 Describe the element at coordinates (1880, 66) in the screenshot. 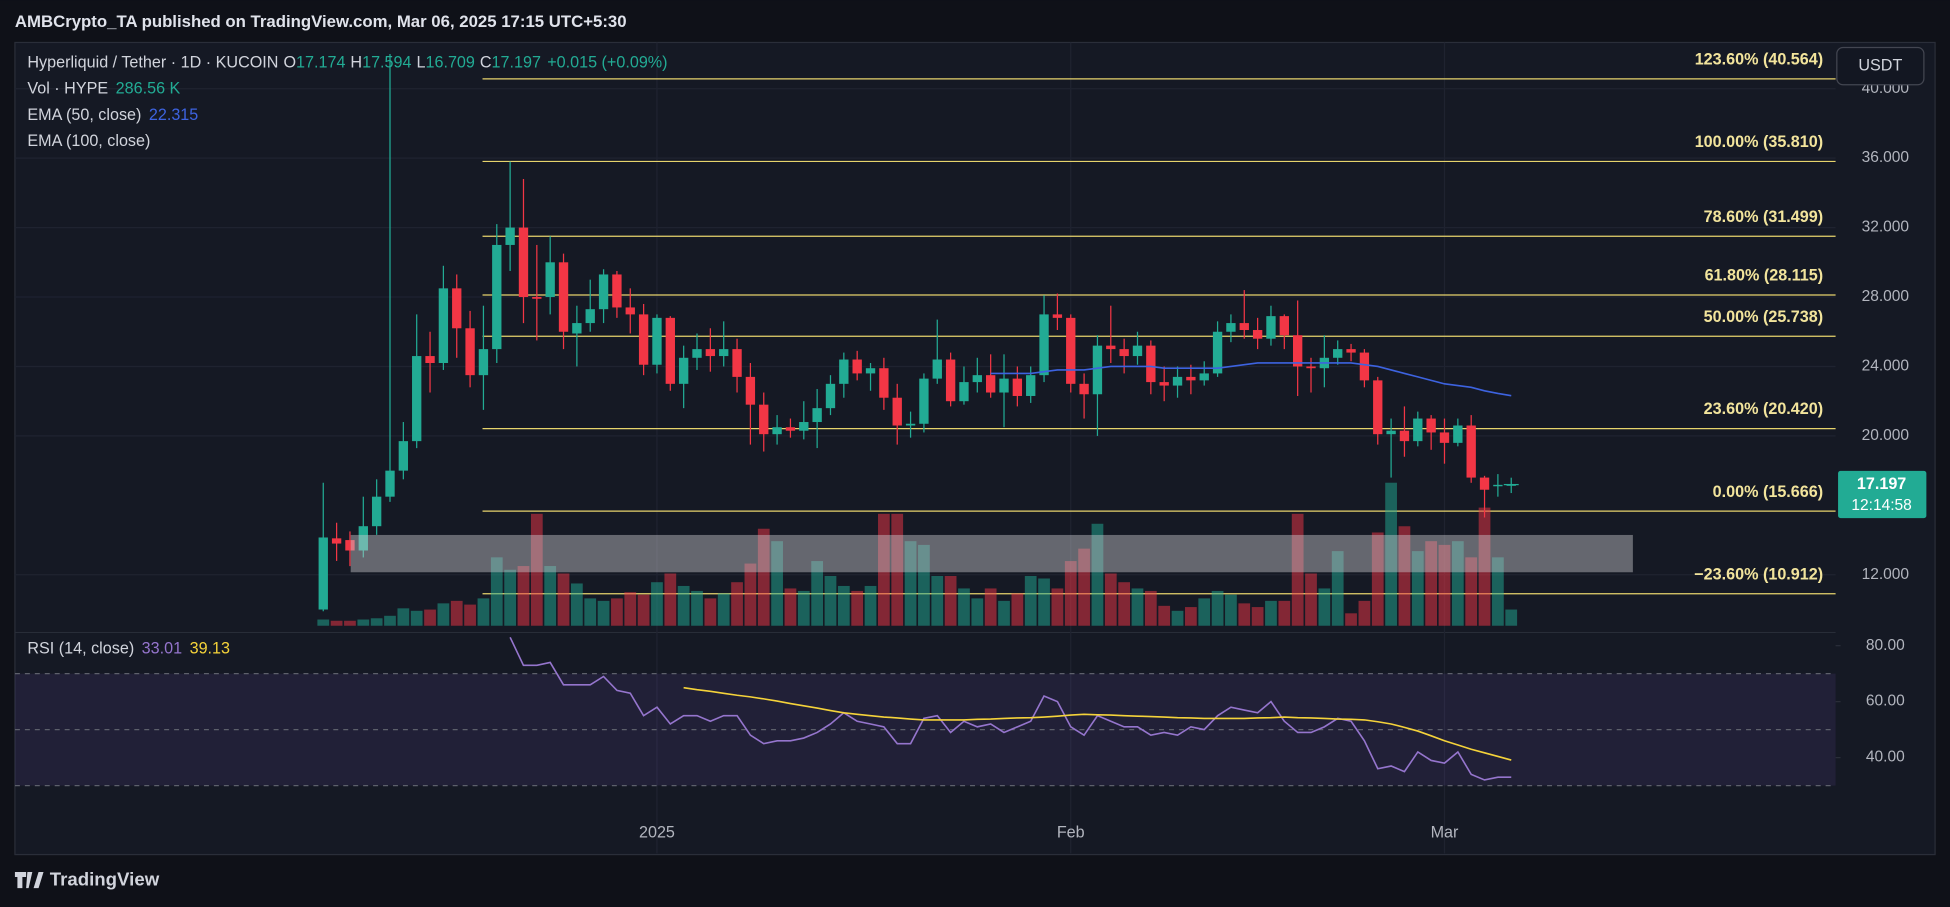

I see `currency-button` at that location.